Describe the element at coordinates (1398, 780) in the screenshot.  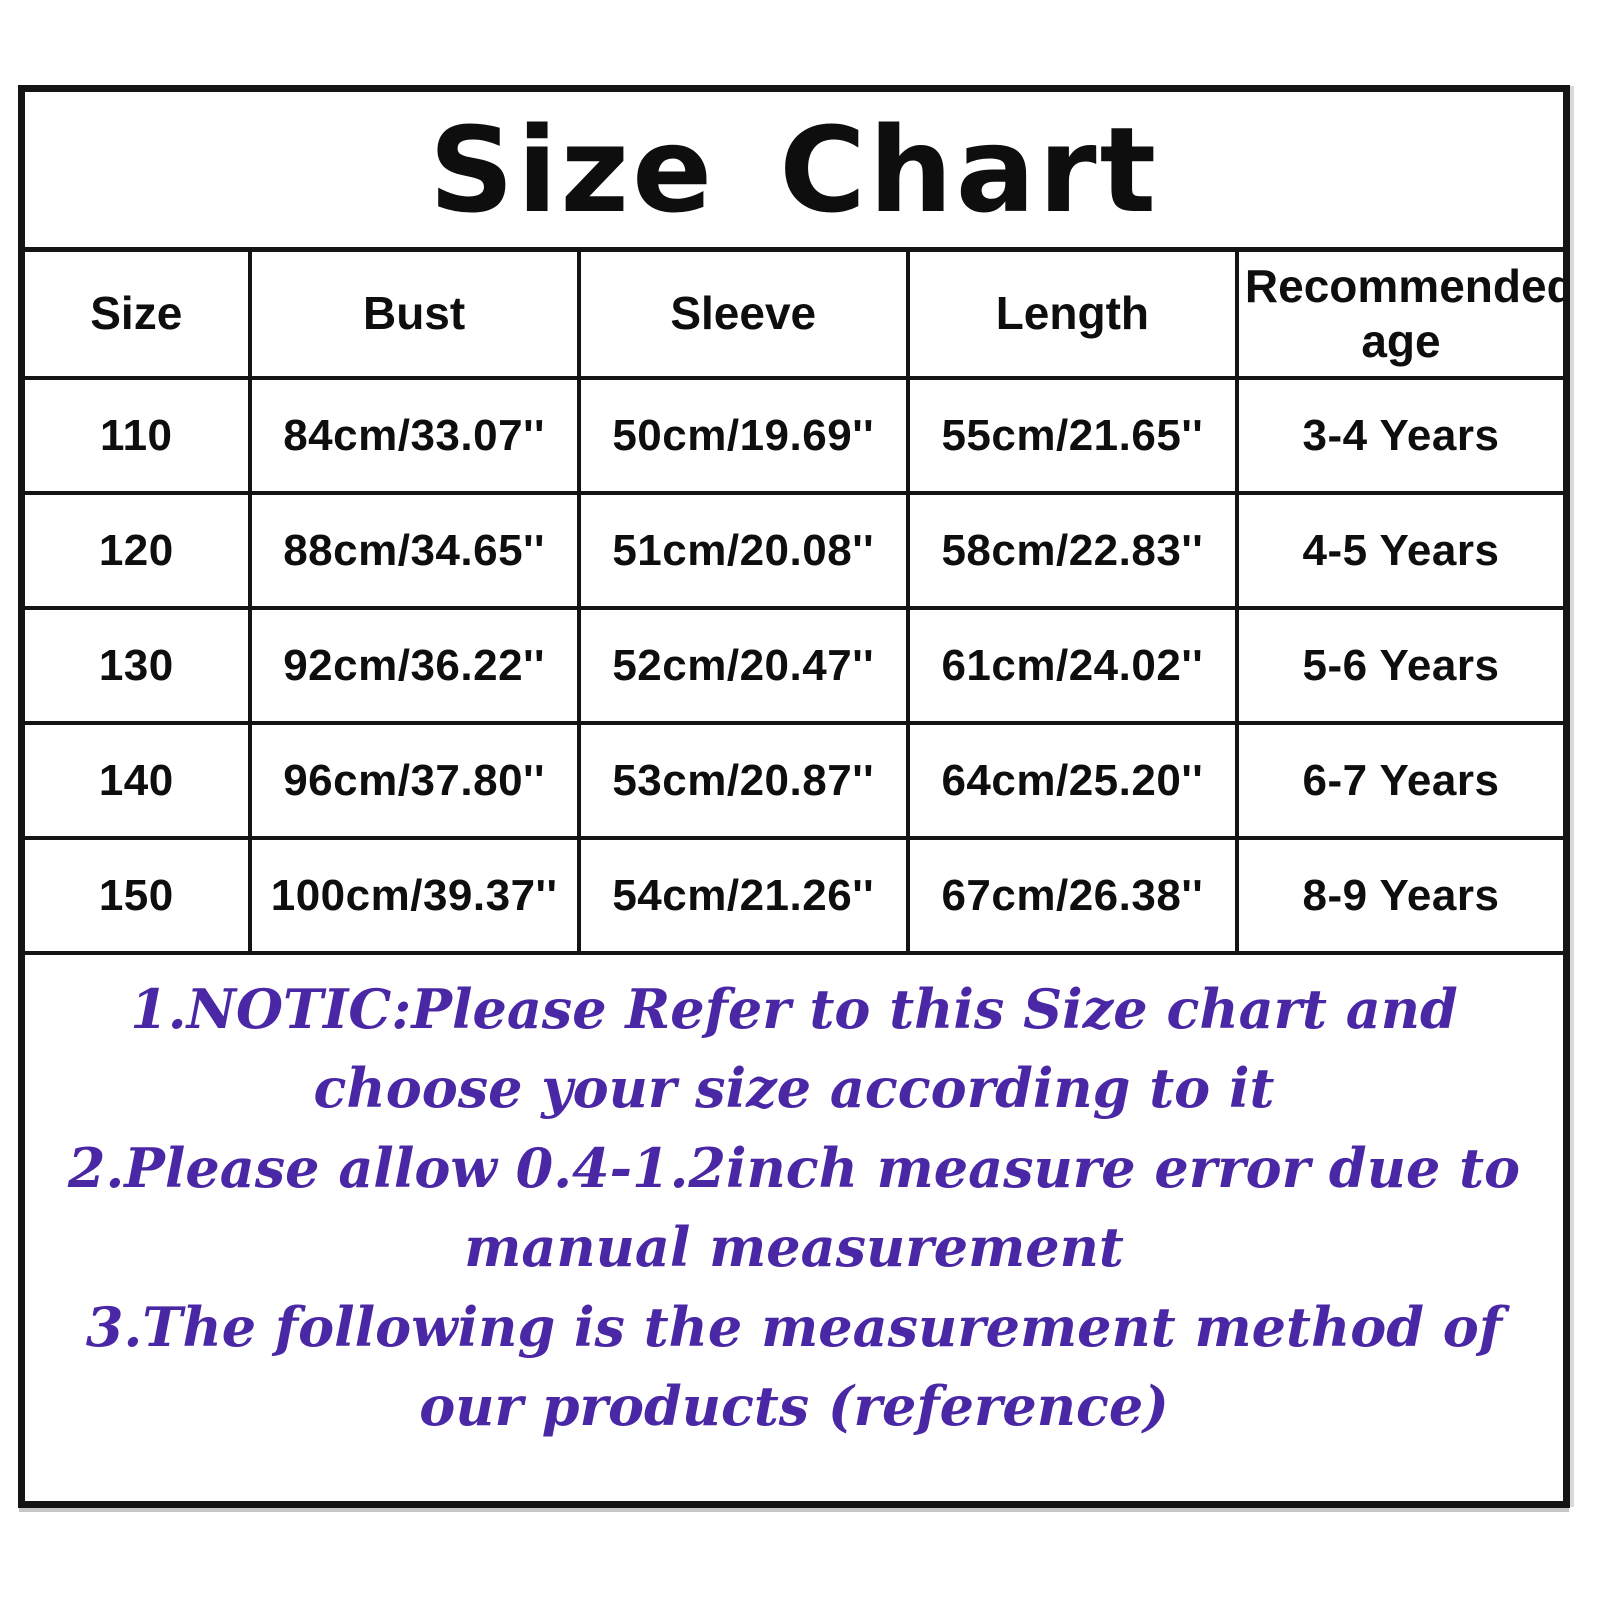
I see `cell-age: 6-7 Years` at that location.